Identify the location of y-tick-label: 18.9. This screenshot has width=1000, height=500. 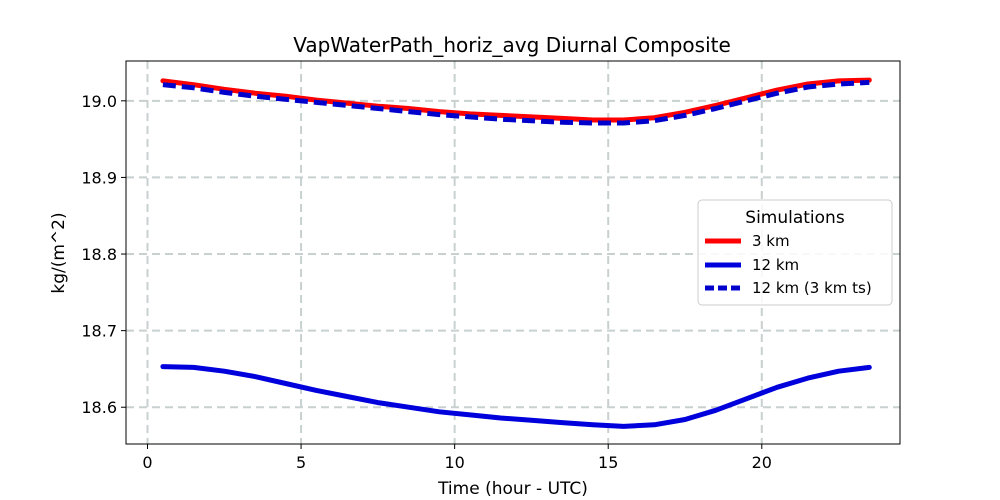
(99, 177).